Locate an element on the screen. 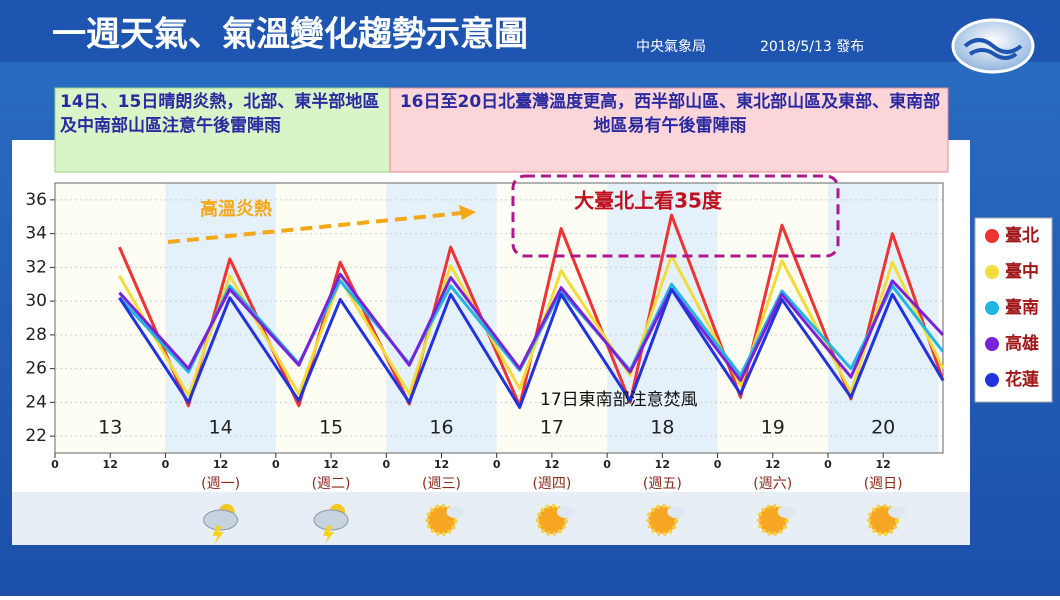  y-tick-label: 34 is located at coordinates (36, 234).